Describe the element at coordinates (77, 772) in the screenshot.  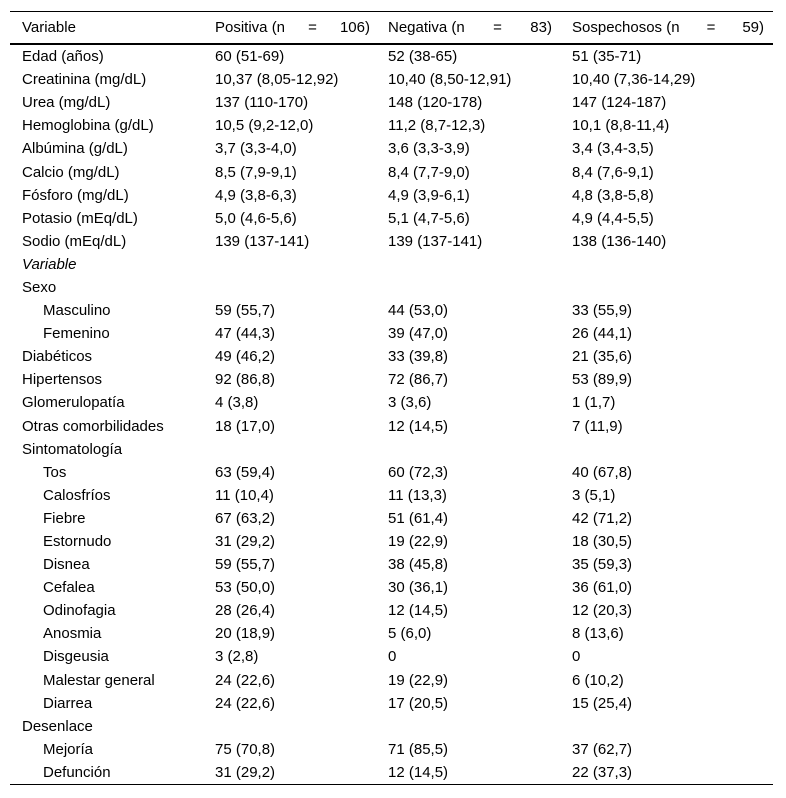
I see `row-label: Defunción` at that location.